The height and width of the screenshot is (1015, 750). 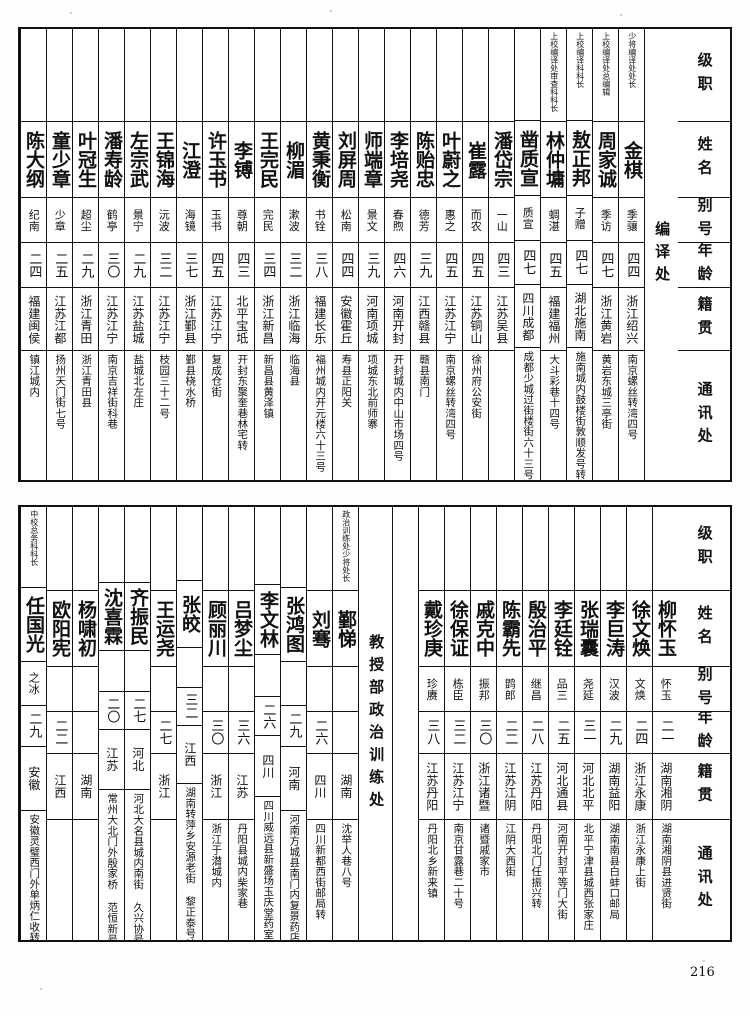 I want to click on text-addr: 湖南转萍乡安源老街 黎正泰号转交, so click(x=190, y=863).